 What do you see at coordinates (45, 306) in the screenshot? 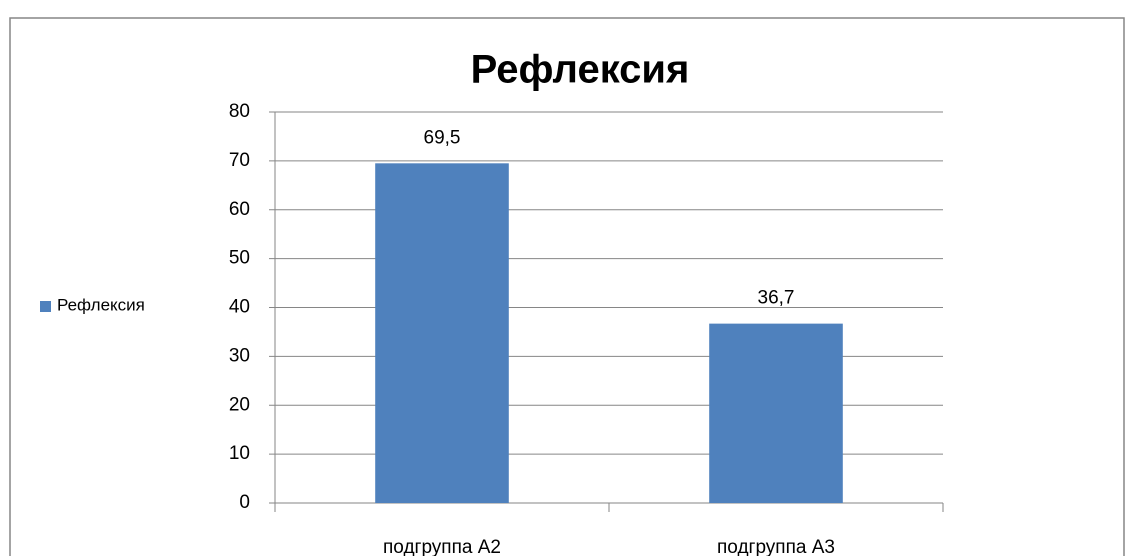
I see `legend-swatch` at bounding box center [45, 306].